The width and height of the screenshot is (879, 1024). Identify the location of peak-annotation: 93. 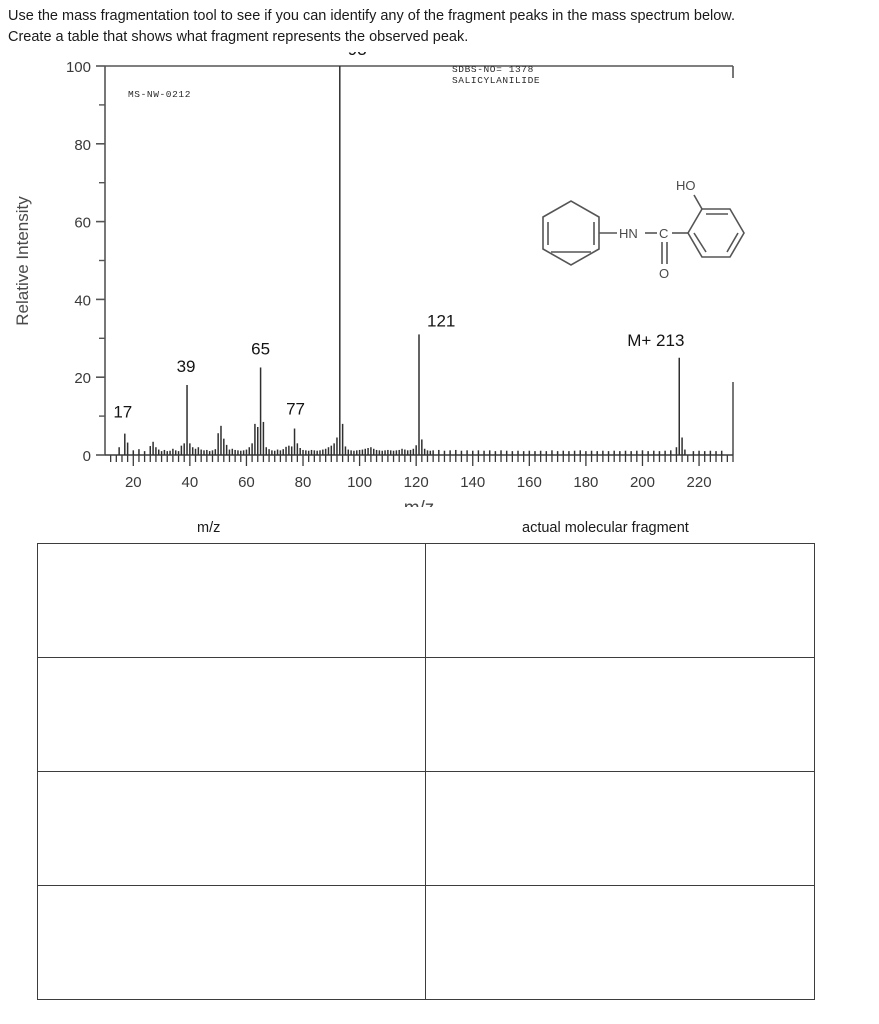
(357, 55).